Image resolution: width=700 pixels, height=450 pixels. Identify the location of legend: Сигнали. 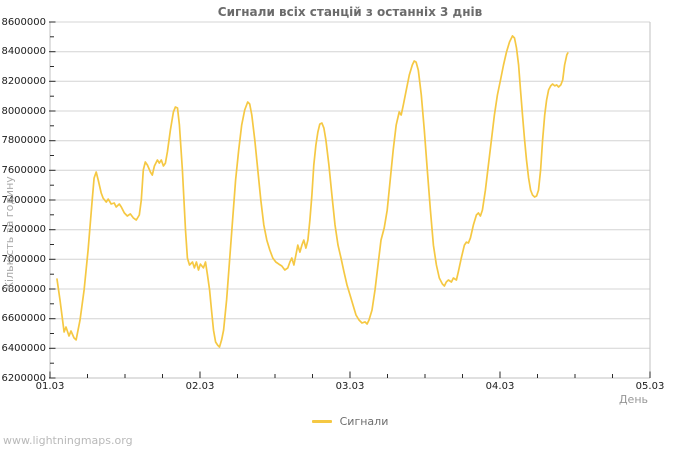
(350, 421).